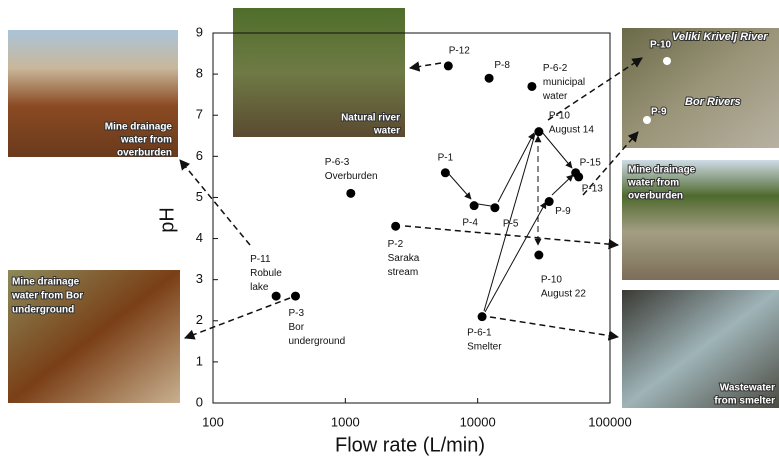 The image size is (779, 463). I want to click on x-tick-label: 100, so click(213, 421).